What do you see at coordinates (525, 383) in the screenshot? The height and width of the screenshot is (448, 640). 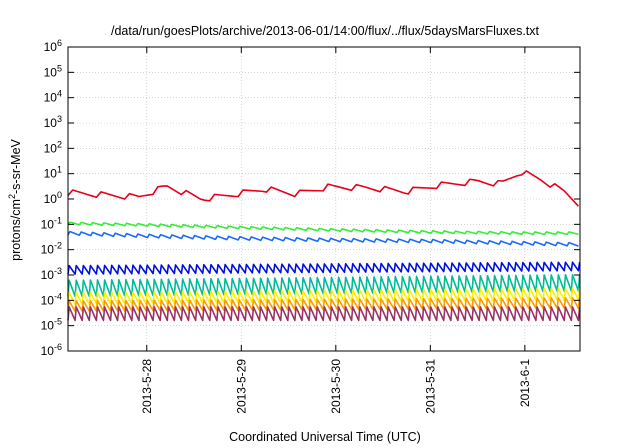 I see `x-tick-label: 2013-6-1` at bounding box center [525, 383].